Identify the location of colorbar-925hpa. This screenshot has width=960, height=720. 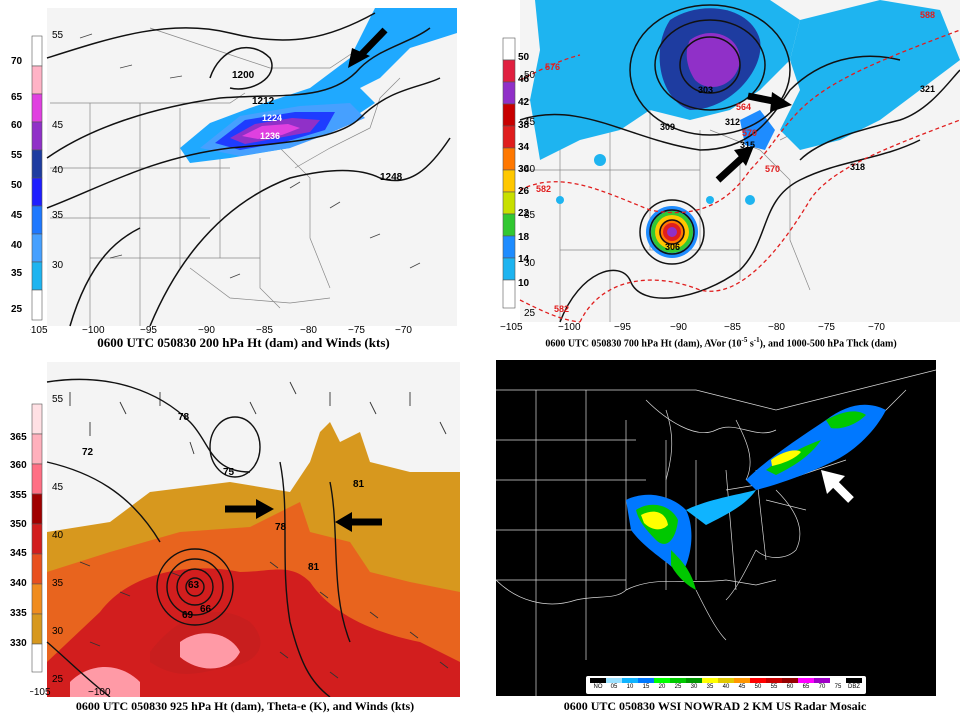
(37, 538).